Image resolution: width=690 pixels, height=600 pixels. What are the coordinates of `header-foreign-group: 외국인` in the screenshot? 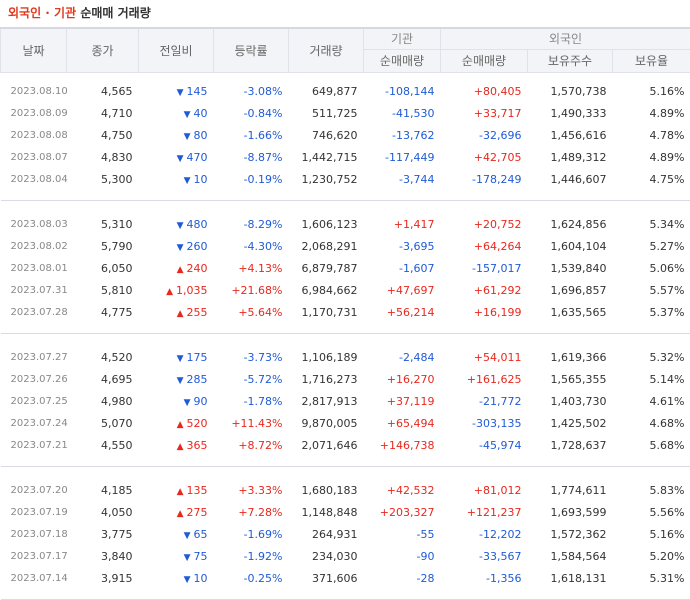 It's located at (565, 38).